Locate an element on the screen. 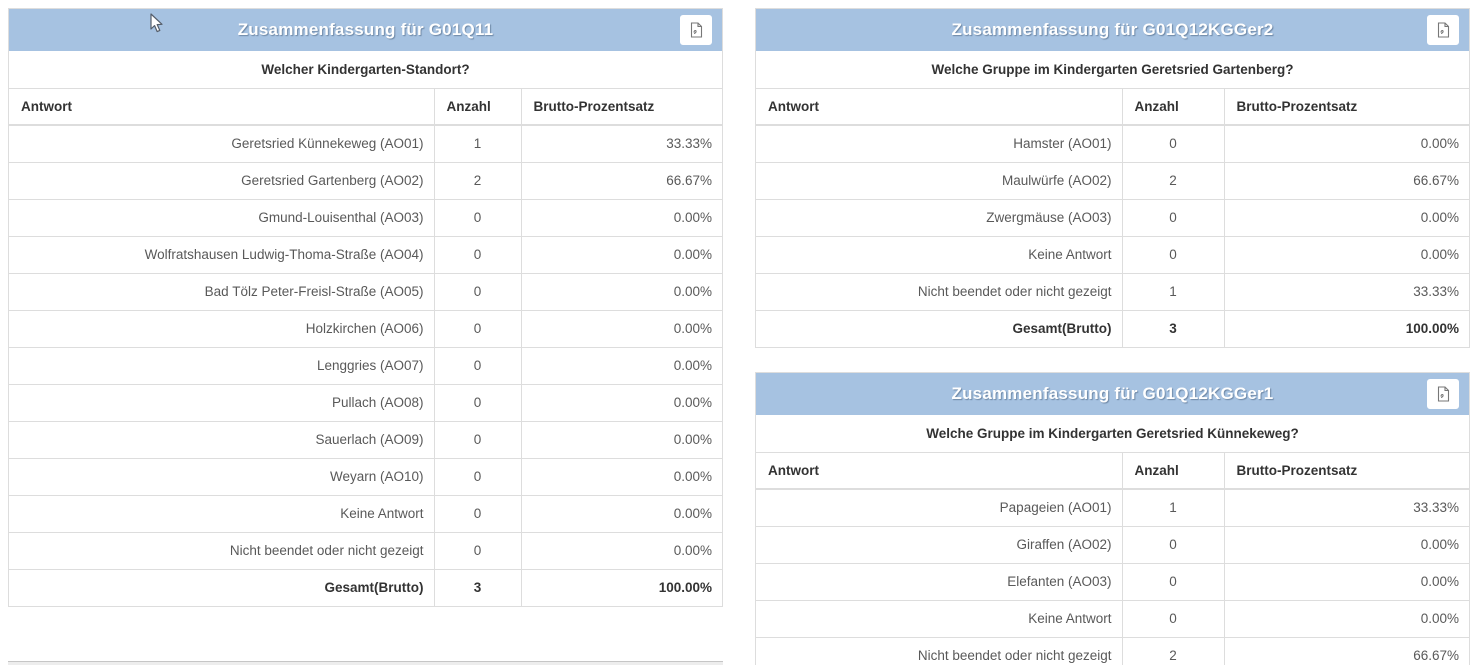  table-row: Pullach (AO08) 0 0.00% is located at coordinates (365, 402).